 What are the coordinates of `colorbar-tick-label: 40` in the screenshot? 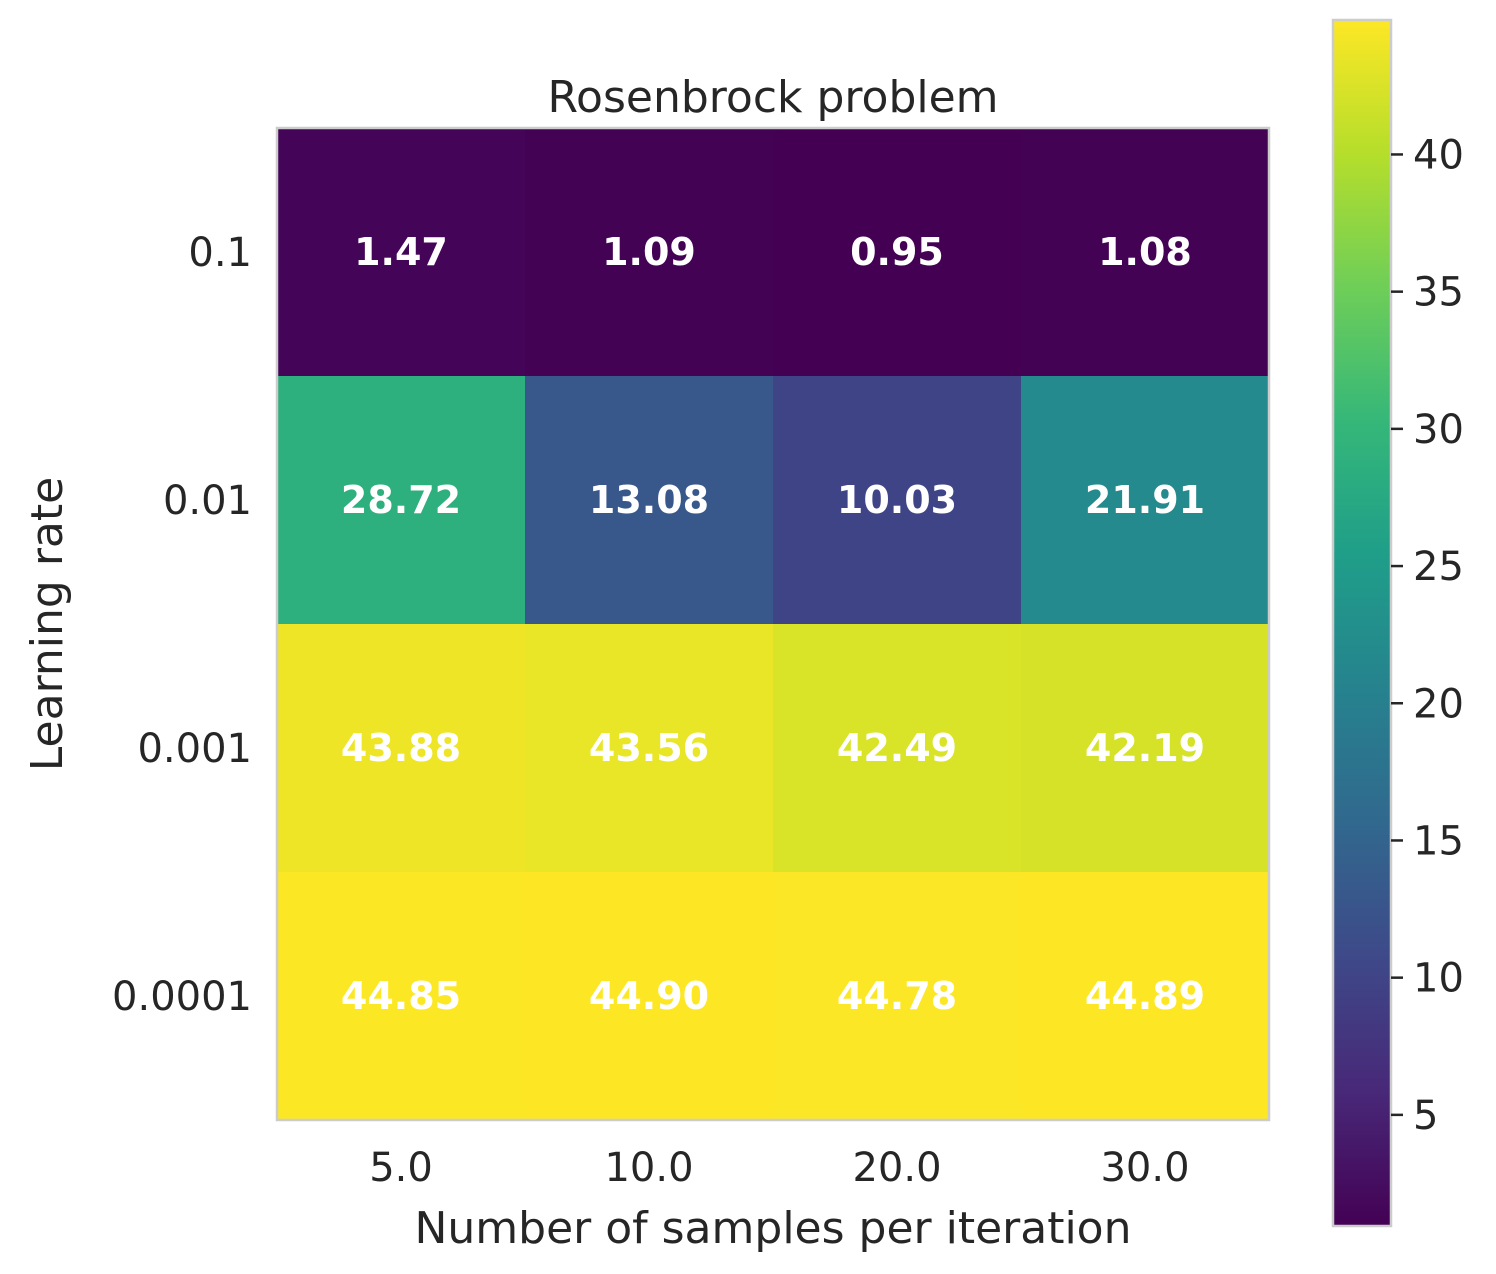 It's located at (1438, 155).